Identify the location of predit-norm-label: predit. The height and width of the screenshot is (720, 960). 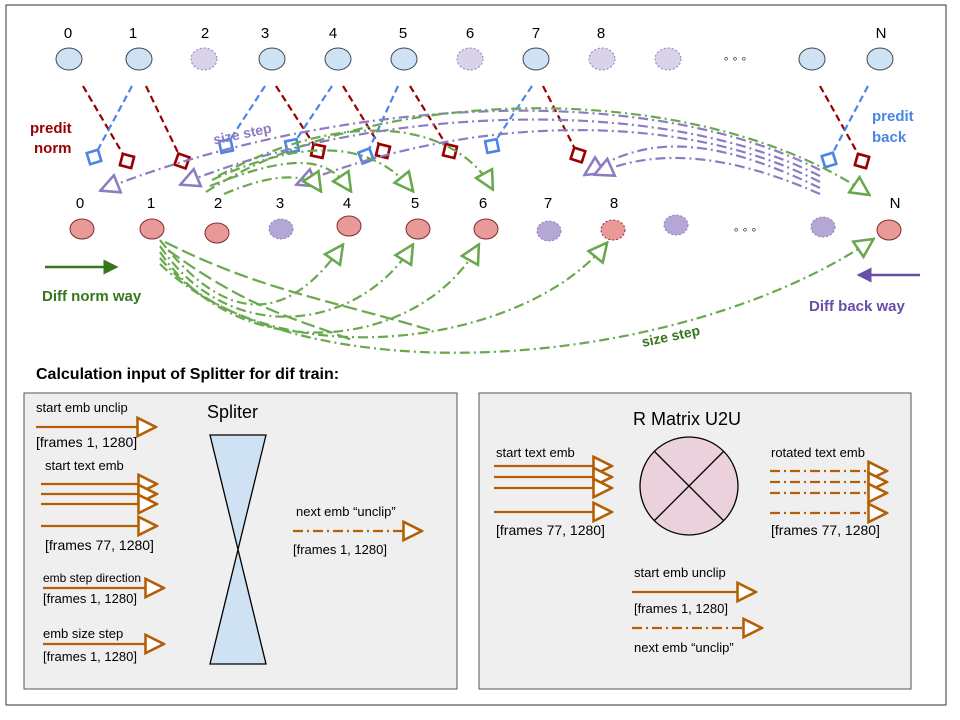
(51, 128).